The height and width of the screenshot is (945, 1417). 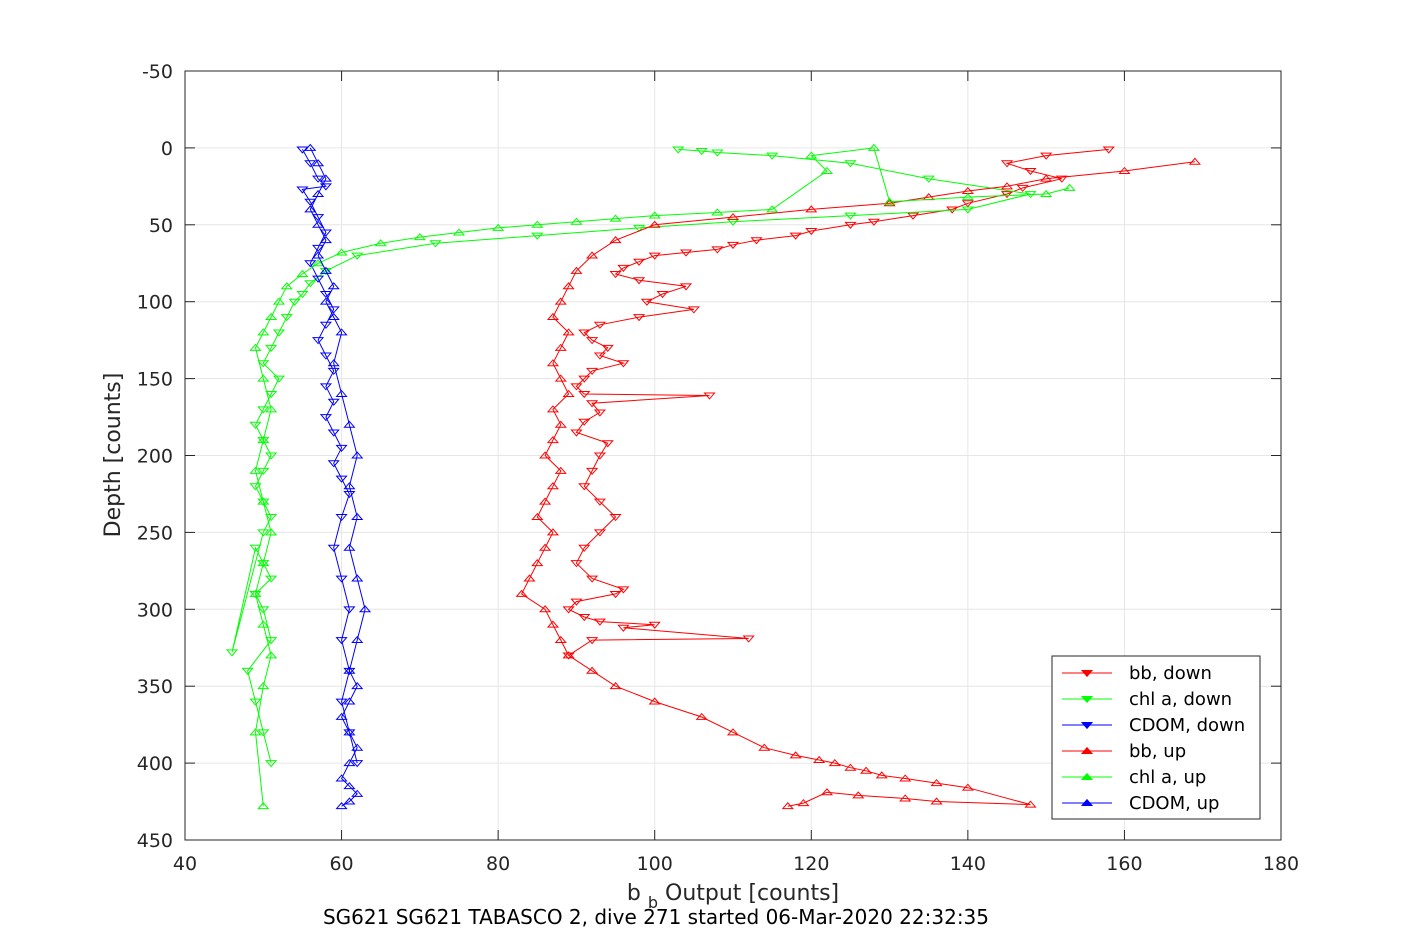 I want to click on x-tick-label: 60, so click(x=341, y=864).